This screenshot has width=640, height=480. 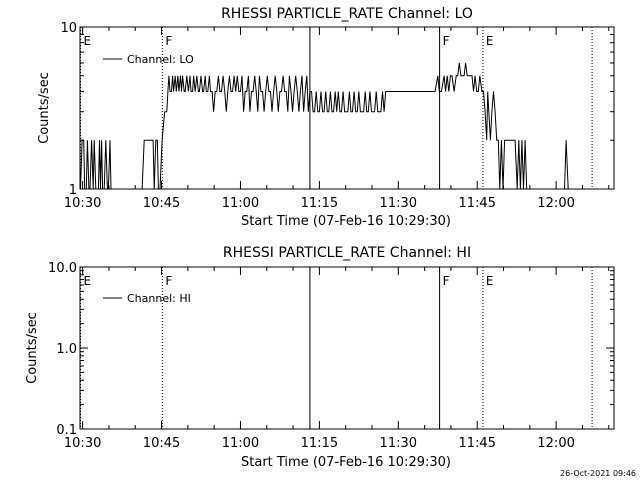 I want to click on panel-lo-legend: Channel: LO, so click(x=148, y=59).